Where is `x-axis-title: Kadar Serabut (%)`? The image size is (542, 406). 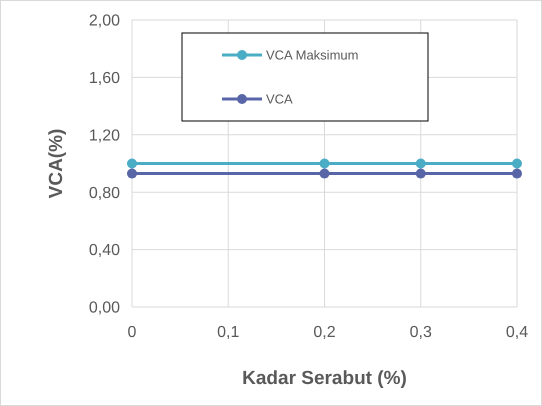
x-axis-title: Kadar Serabut (%) is located at coordinates (324, 378).